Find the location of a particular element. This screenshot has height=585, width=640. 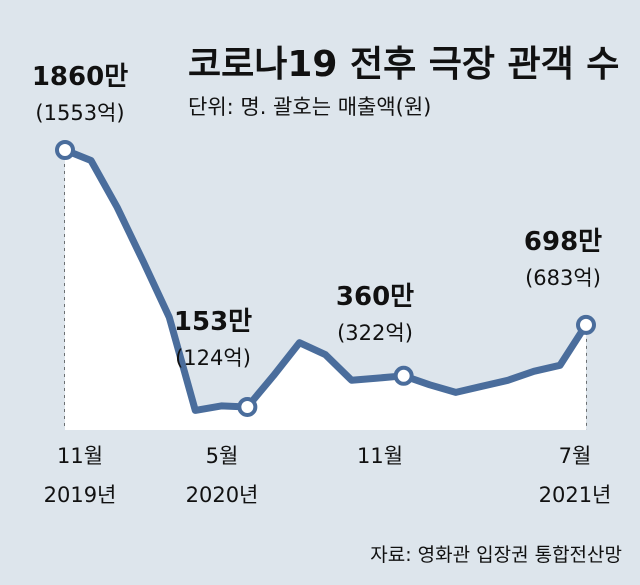

x-tick-year-1: 2020년 is located at coordinates (222, 495).